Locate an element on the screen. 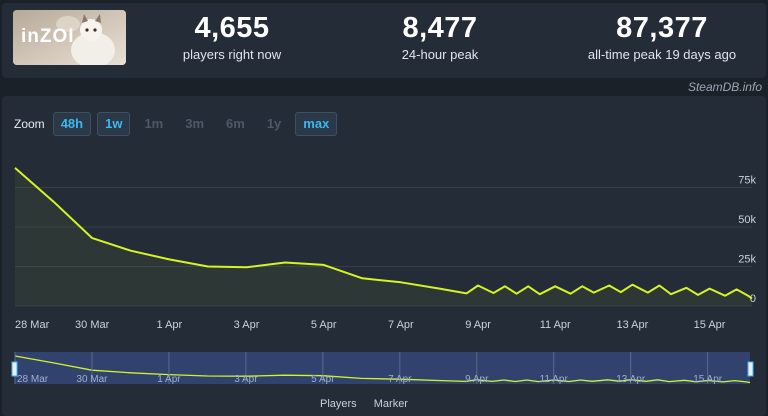 This screenshot has height=416, width=768. x-tick-label: 28 Mar is located at coordinates (32, 325).